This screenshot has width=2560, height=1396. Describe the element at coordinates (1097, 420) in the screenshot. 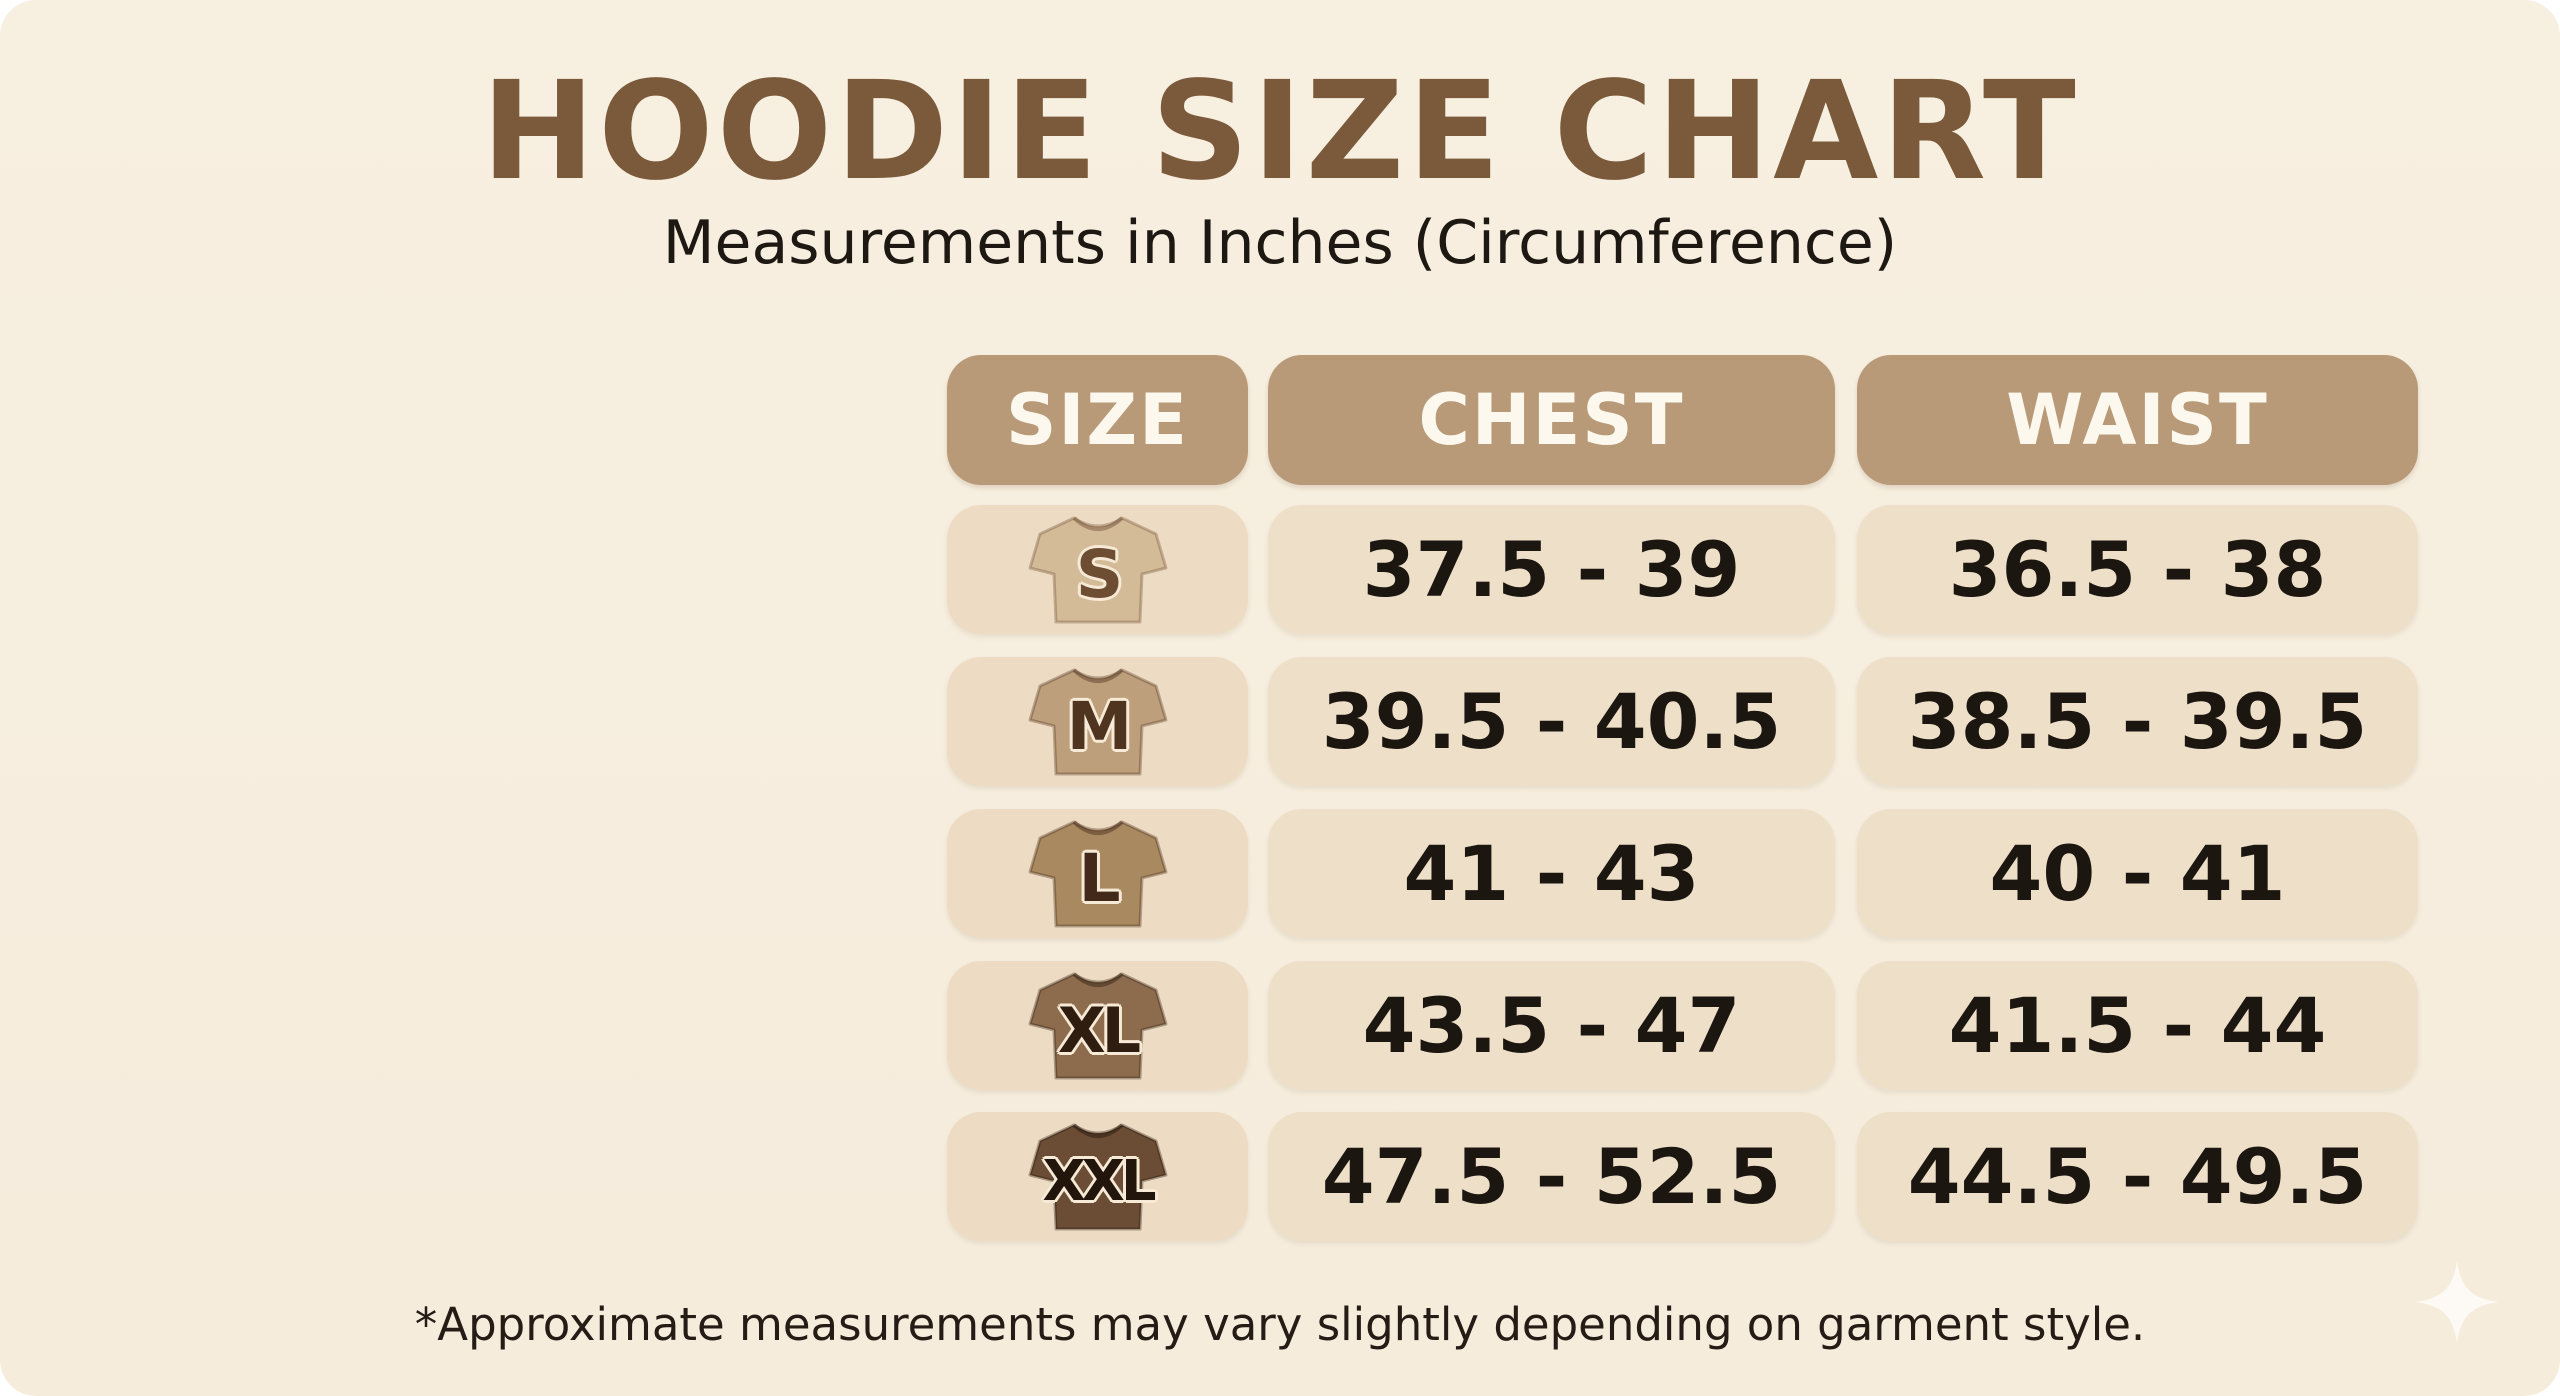

I see `column-header-size: SIZE` at that location.